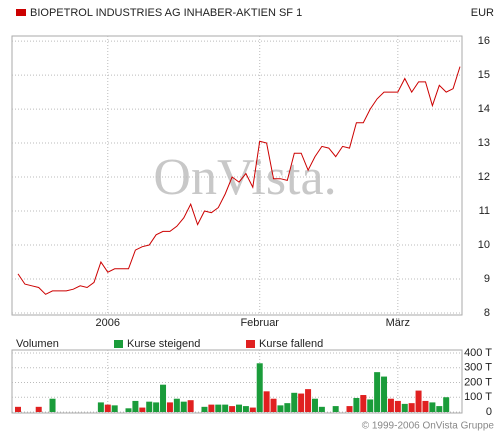 This screenshot has width=501, height=433. What do you see at coordinates (478, 353) in the screenshot?
I see `y-tick-label: 400 T` at bounding box center [478, 353].